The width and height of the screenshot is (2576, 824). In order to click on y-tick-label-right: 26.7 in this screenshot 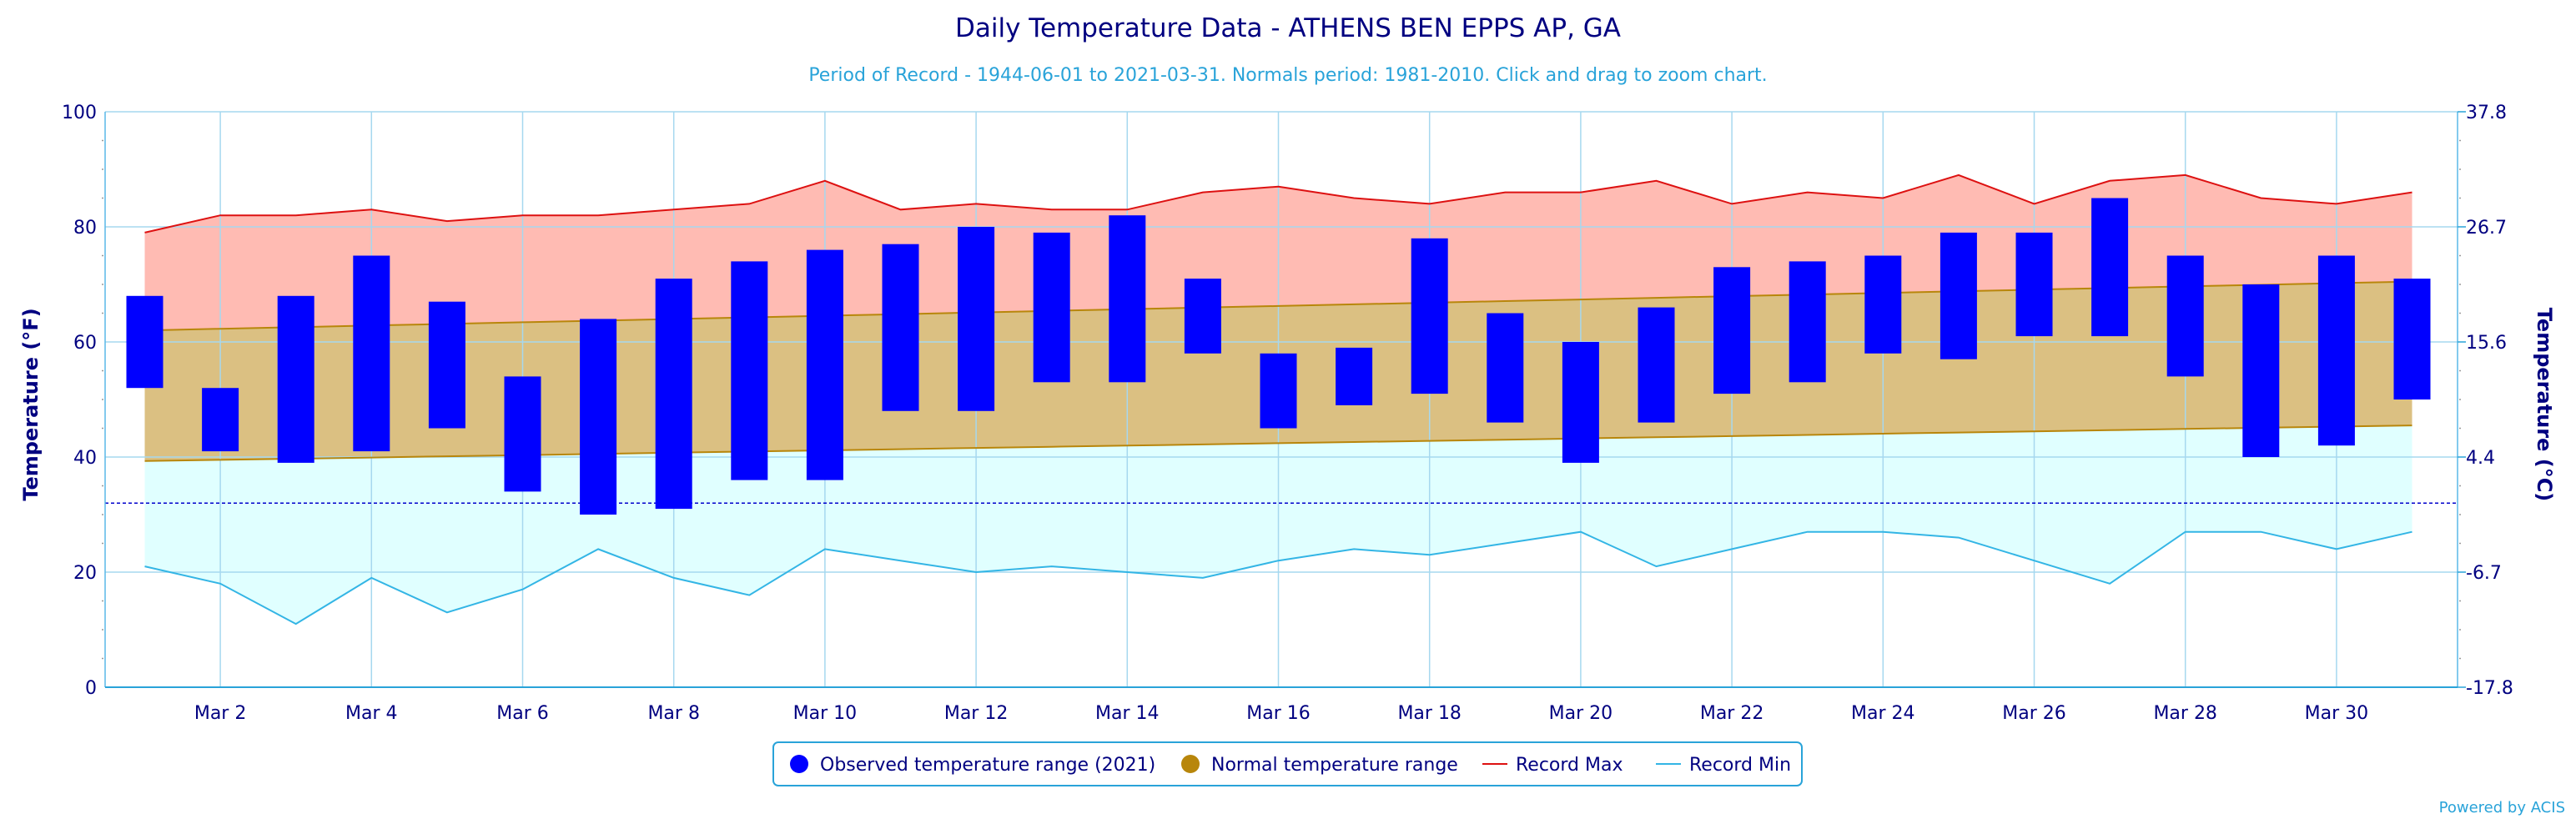, I will do `click(2486, 228)`.